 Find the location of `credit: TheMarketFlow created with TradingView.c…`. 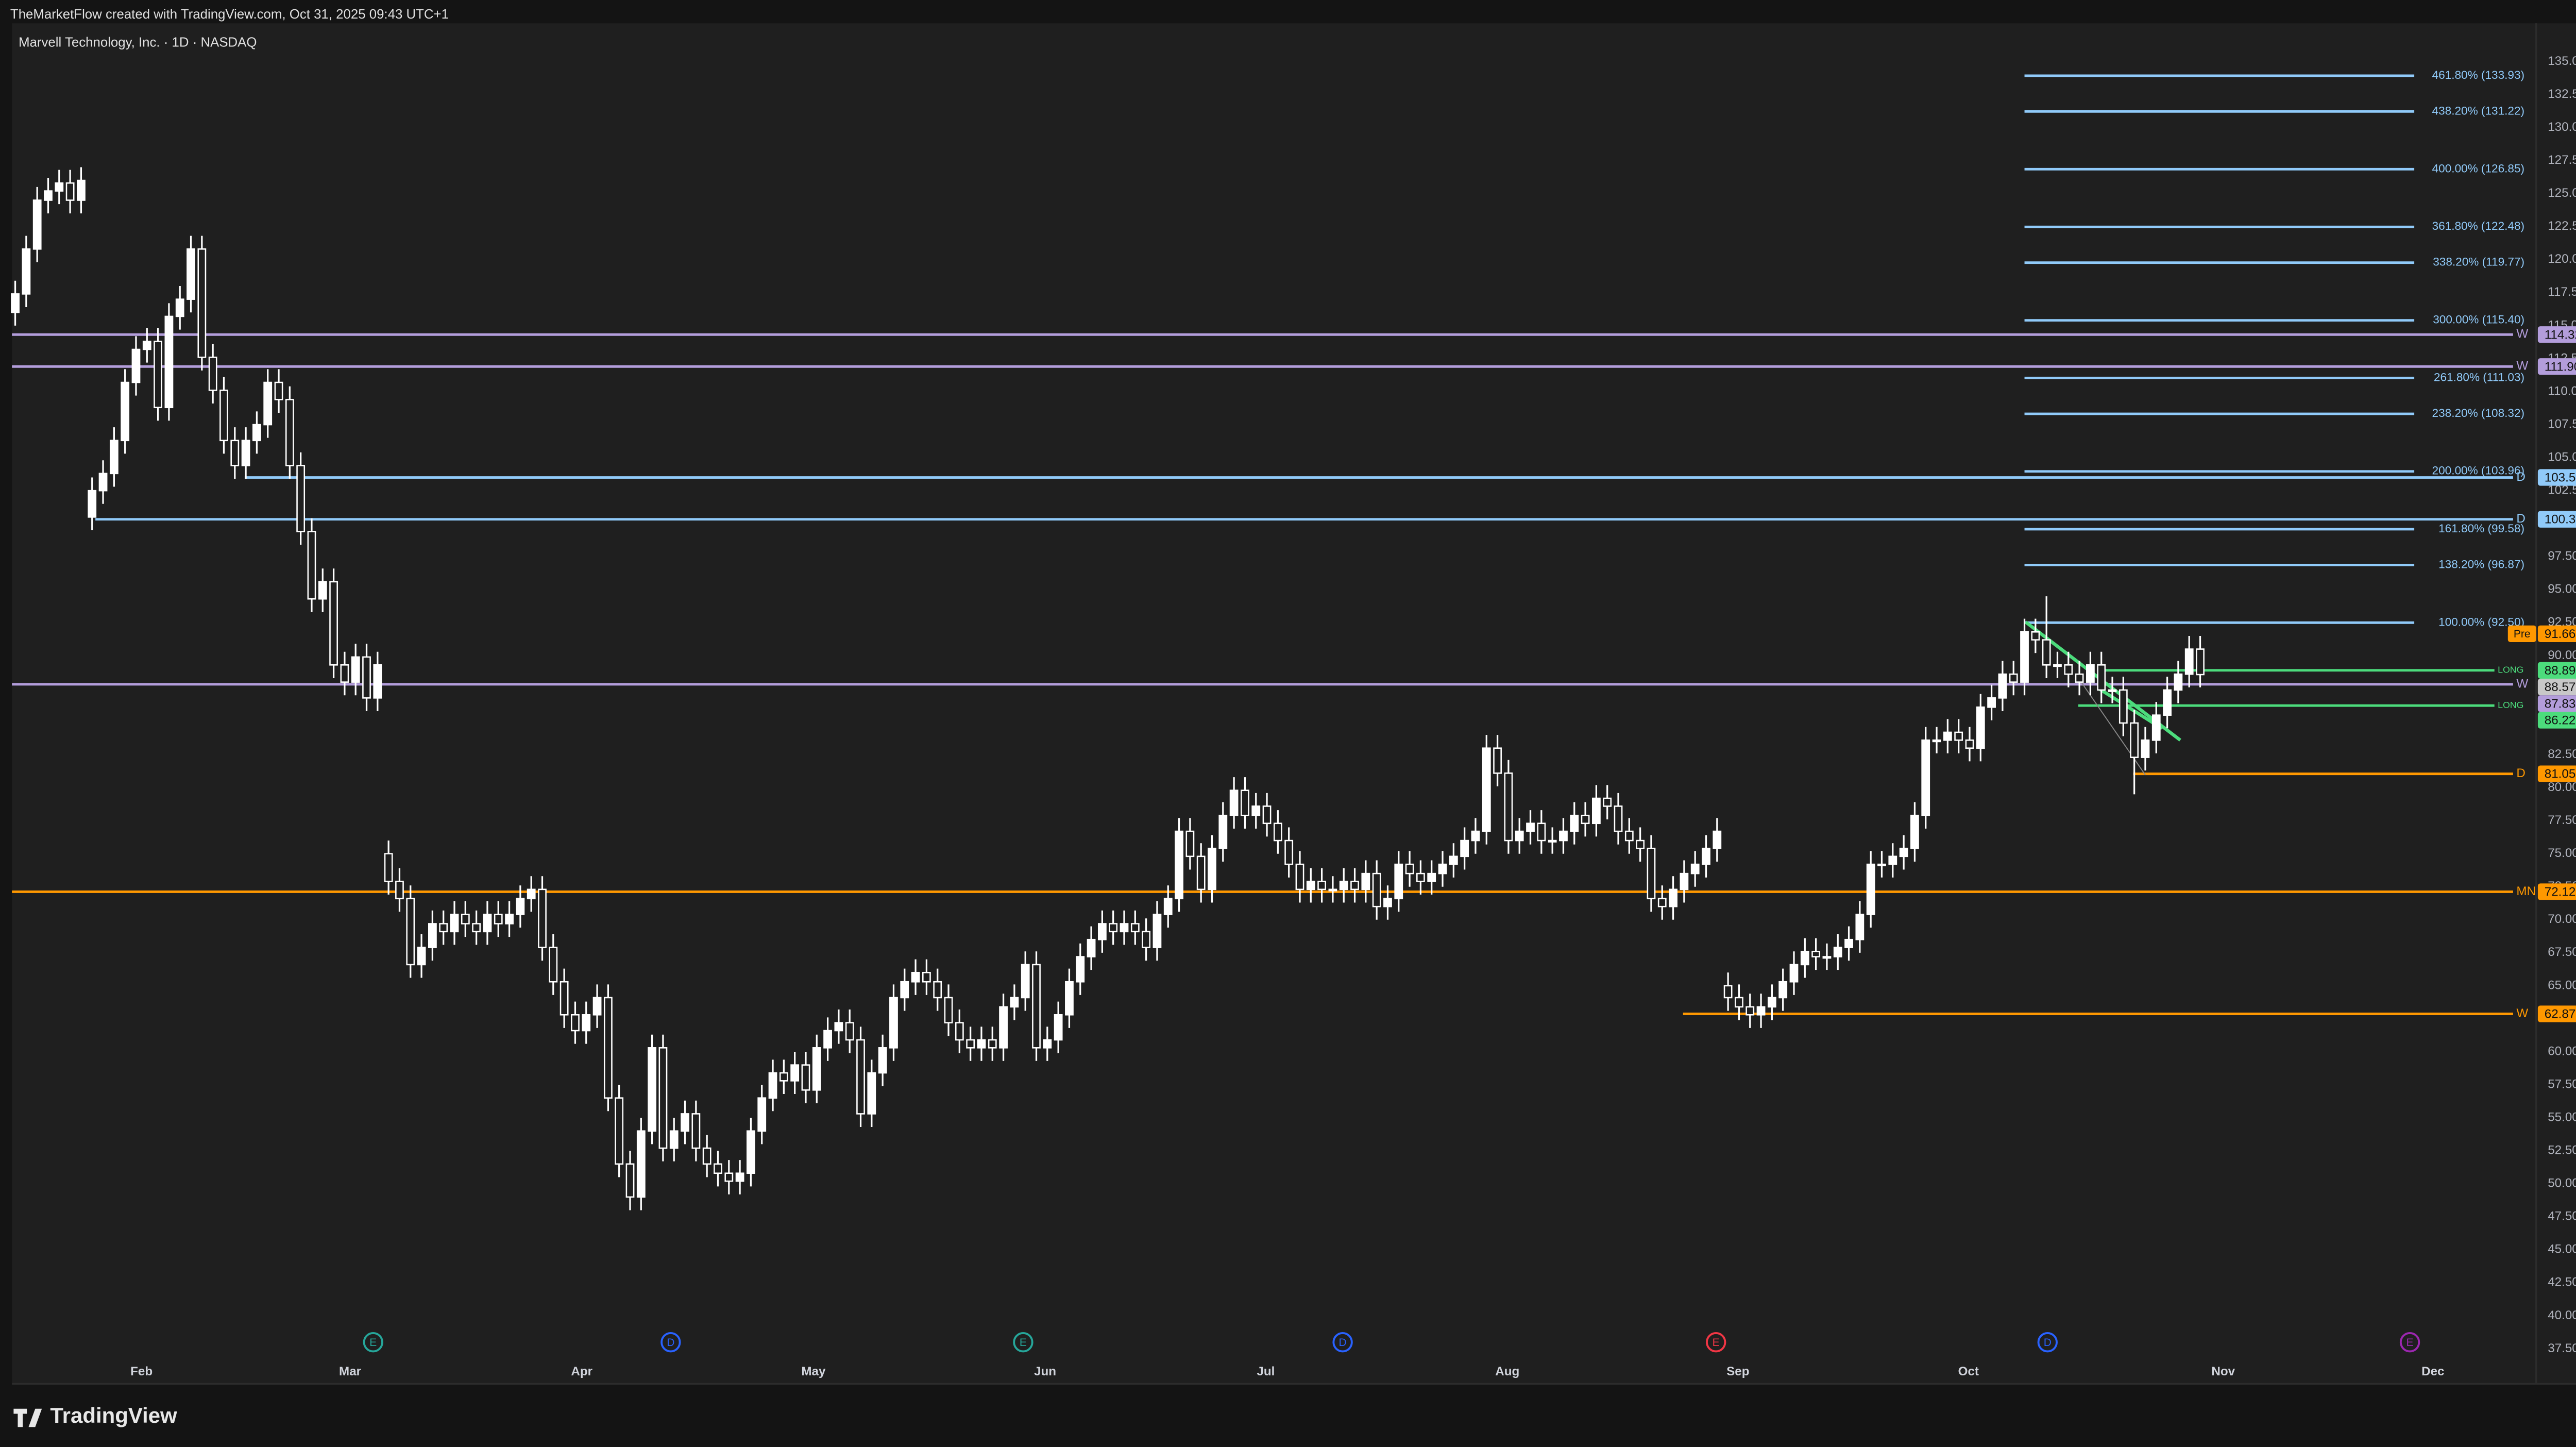

credit: TheMarketFlow created with TradingView.c… is located at coordinates (229, 14).